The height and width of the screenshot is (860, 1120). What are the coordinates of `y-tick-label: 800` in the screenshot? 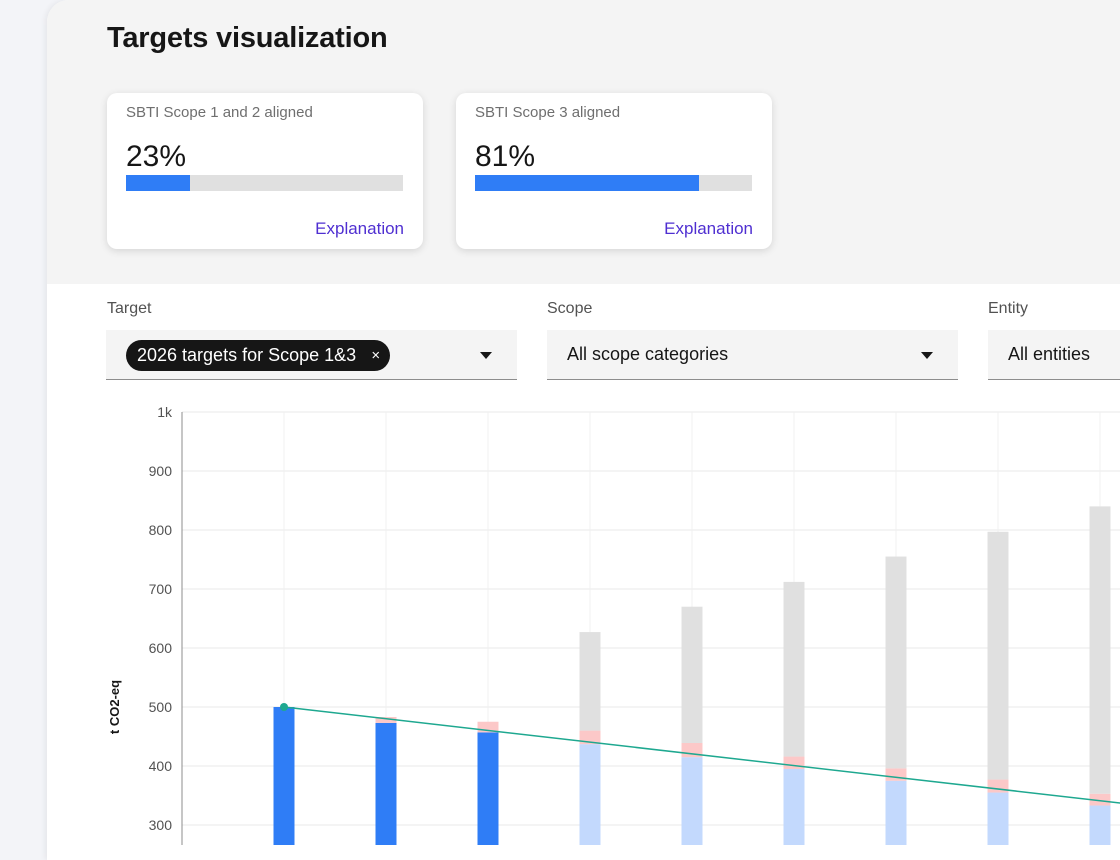 It's located at (161, 530).